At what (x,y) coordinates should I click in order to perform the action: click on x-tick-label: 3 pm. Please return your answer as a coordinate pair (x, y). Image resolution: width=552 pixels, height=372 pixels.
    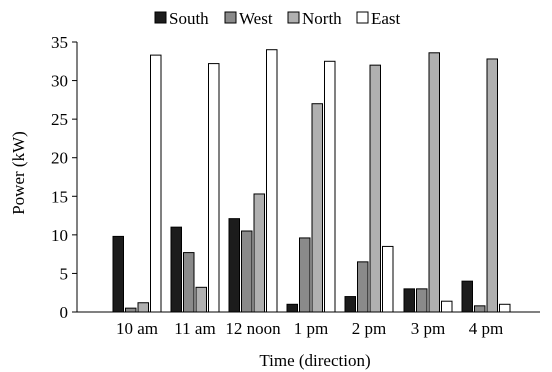
    Looking at the image, I should click on (428, 328).